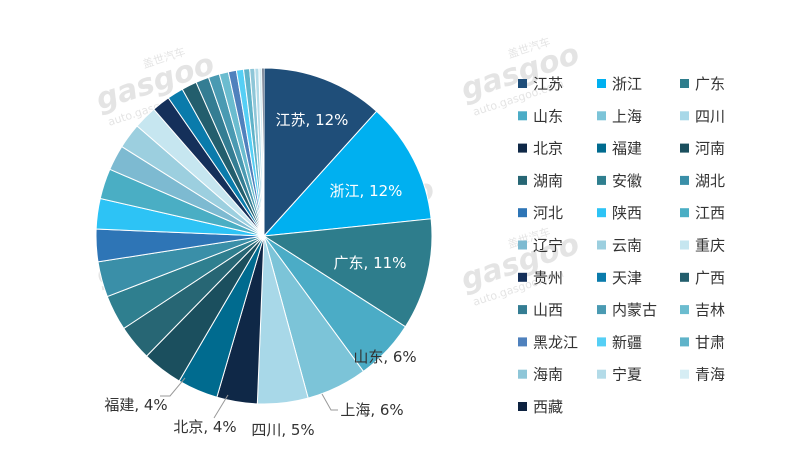 The image size is (792, 472). What do you see at coordinates (710, 278) in the screenshot?
I see `legend-label: 广西` at bounding box center [710, 278].